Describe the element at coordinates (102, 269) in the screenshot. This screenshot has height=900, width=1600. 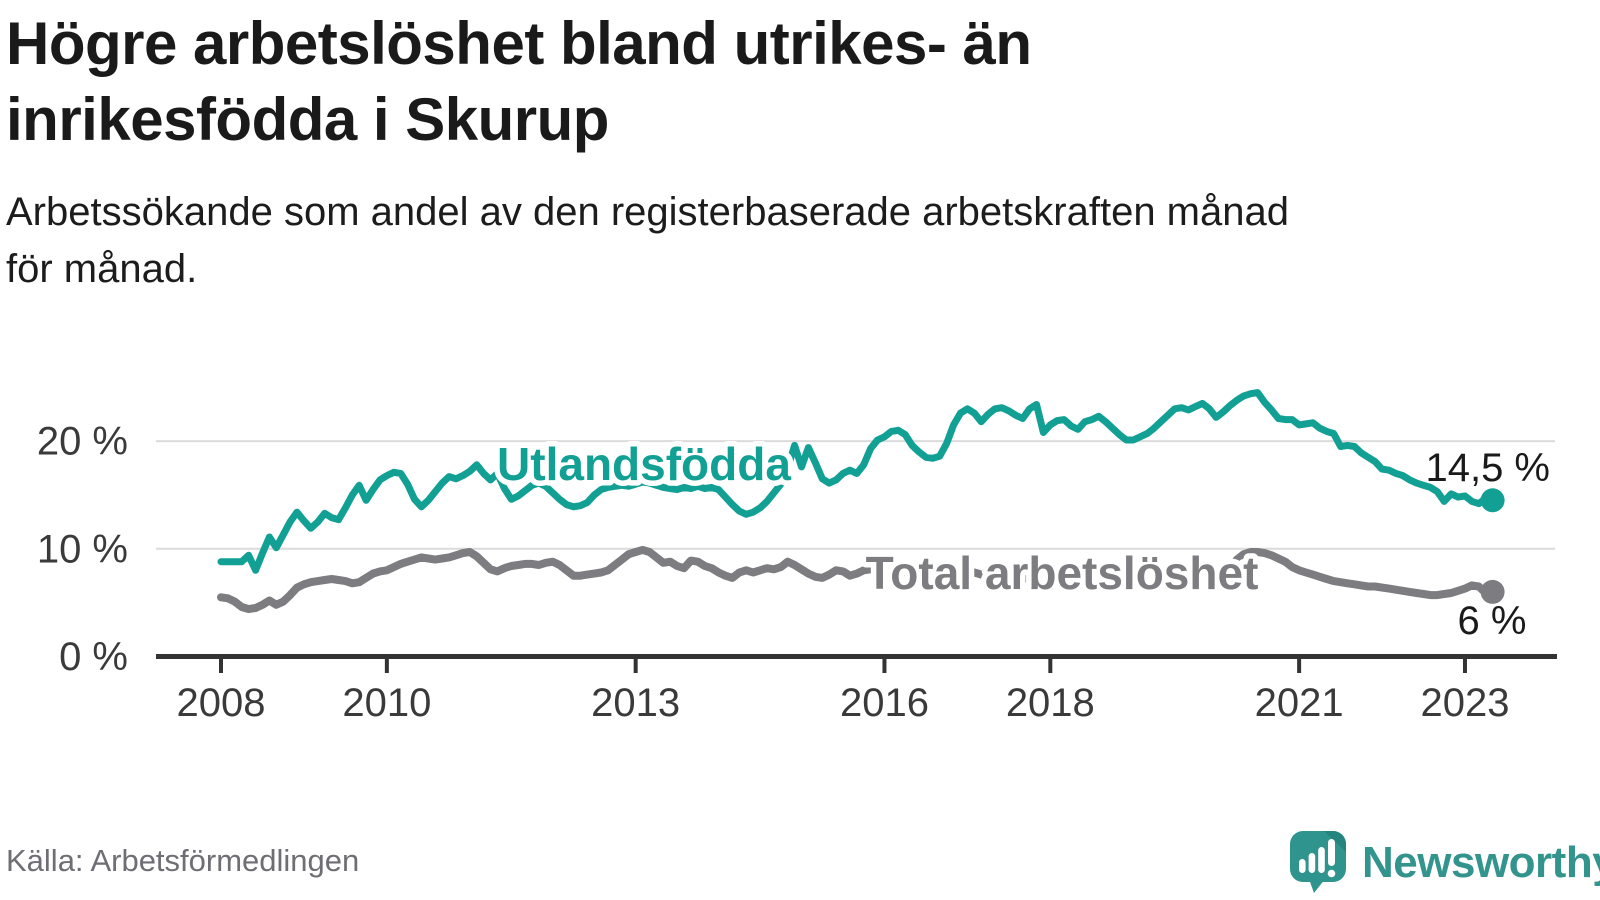
I see `chart-subtitle-line-2: för månad.` at that location.